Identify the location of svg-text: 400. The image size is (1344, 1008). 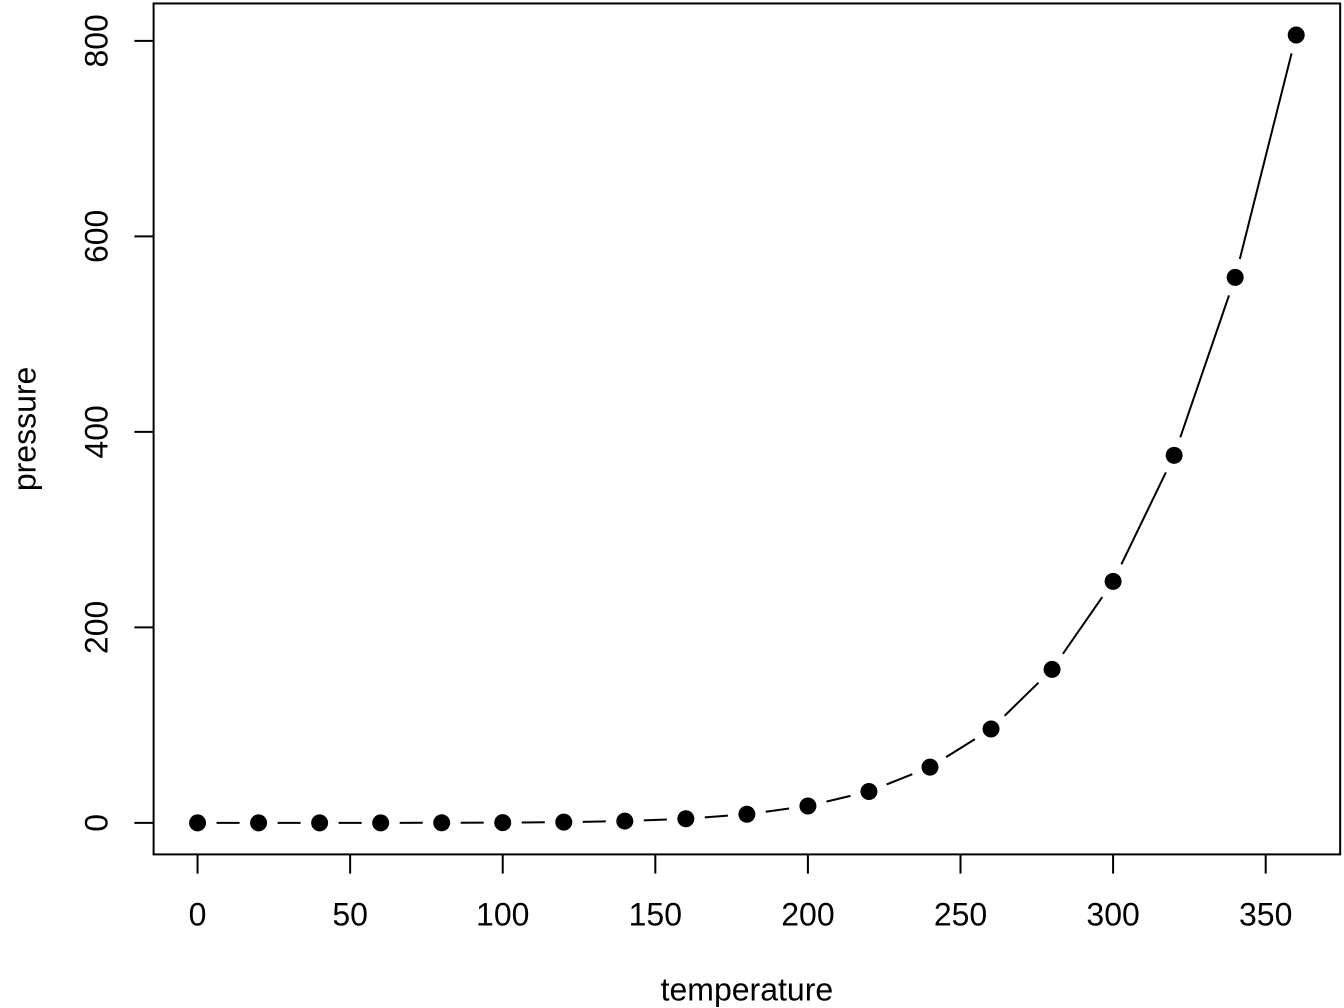
(97, 431).